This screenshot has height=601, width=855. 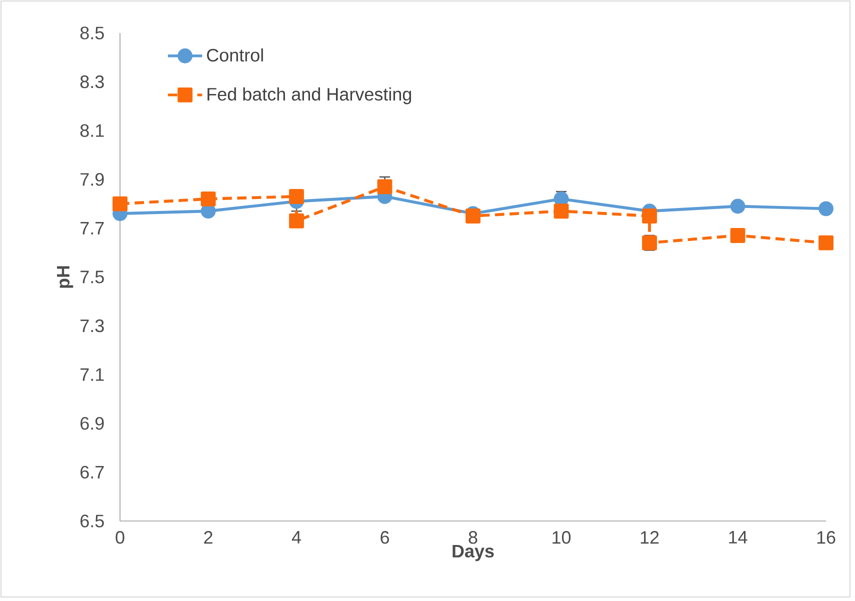 I want to click on y-tick-label: 7.9, so click(x=92, y=179).